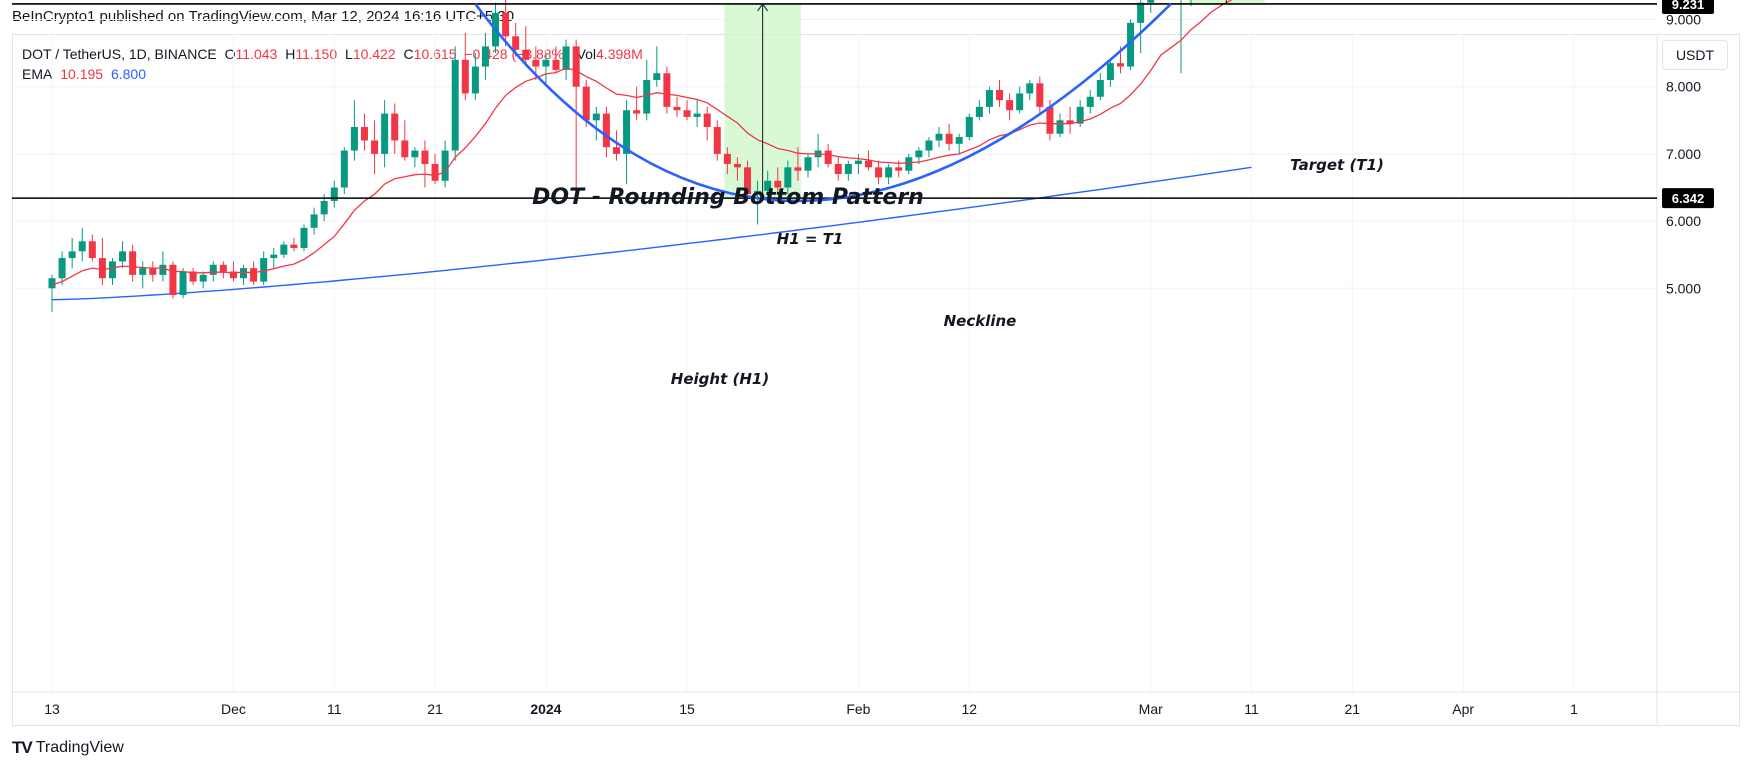 Image resolution: width=1755 pixels, height=771 pixels. I want to click on legend-ema-slow: 6.800, so click(128, 74).